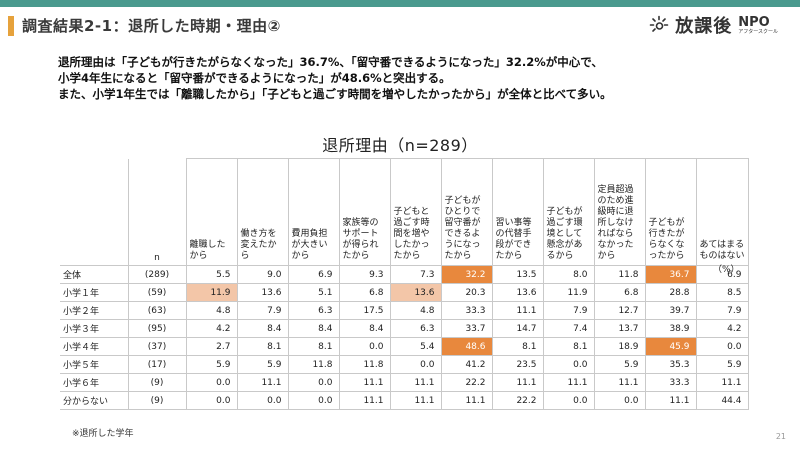 The width and height of the screenshot is (800, 450). What do you see at coordinates (364, 274) in the screenshot?
I see `table-cell: 9.3` at bounding box center [364, 274].